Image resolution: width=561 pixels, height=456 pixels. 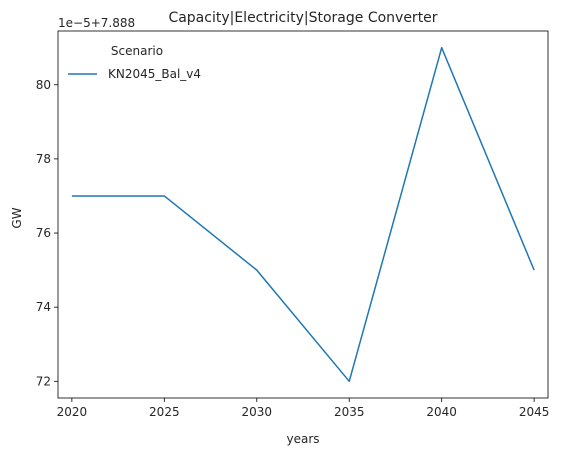 I want to click on y-tick-label: 74, so click(x=43, y=307).